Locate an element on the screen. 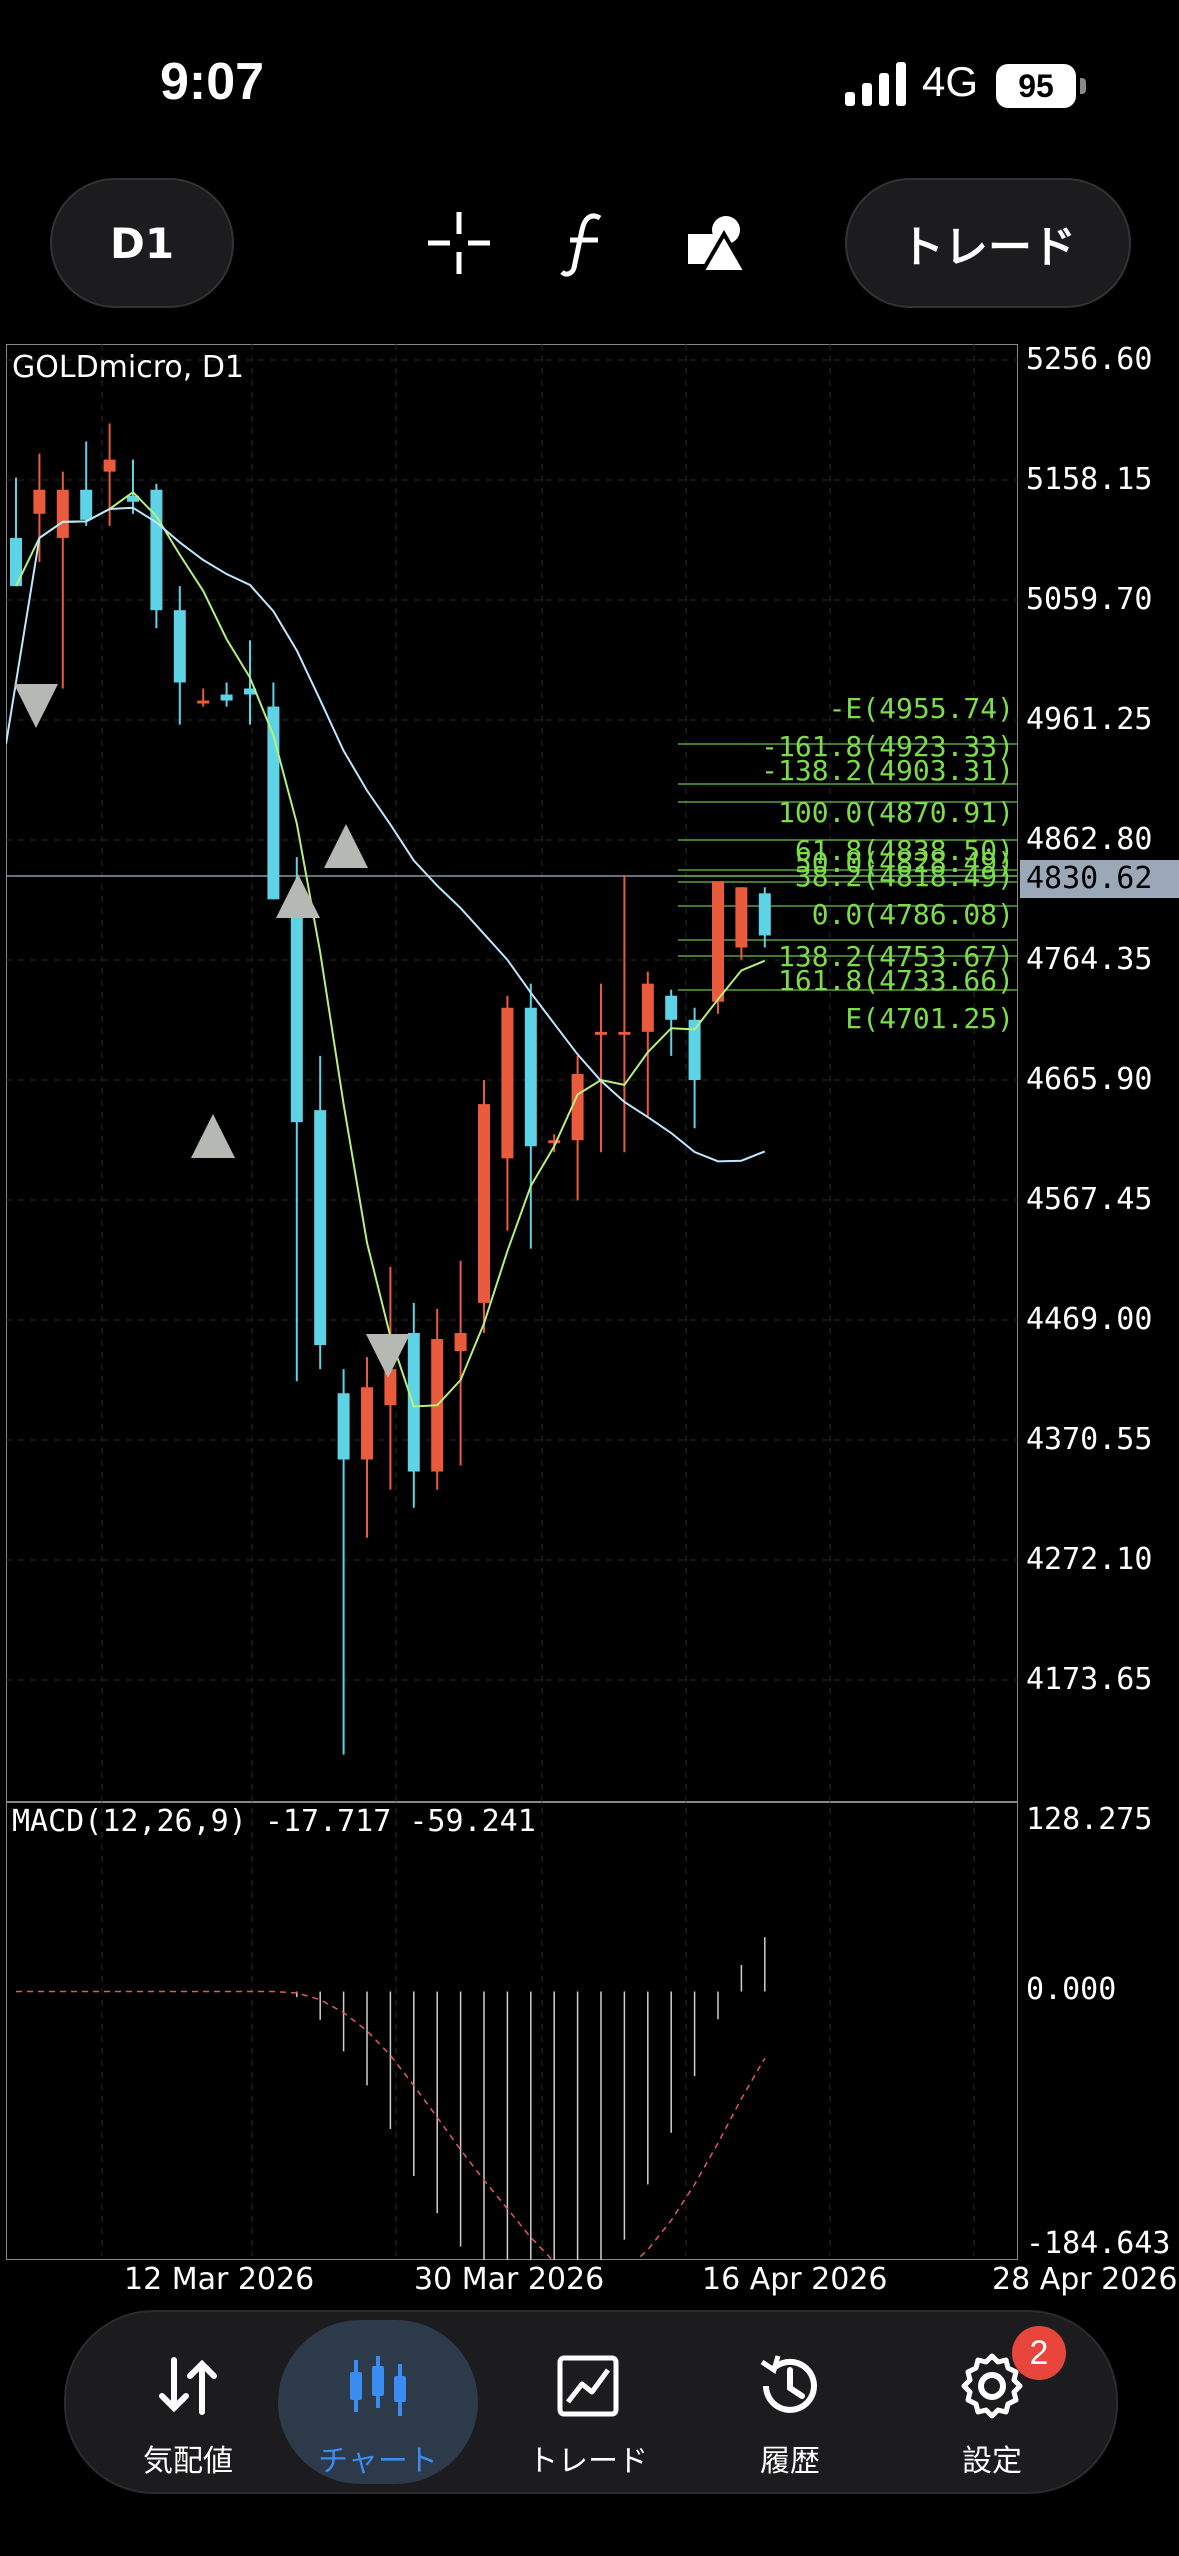 This screenshot has width=1179, height=2556. tab-trade: トレード is located at coordinates (588, 2402).